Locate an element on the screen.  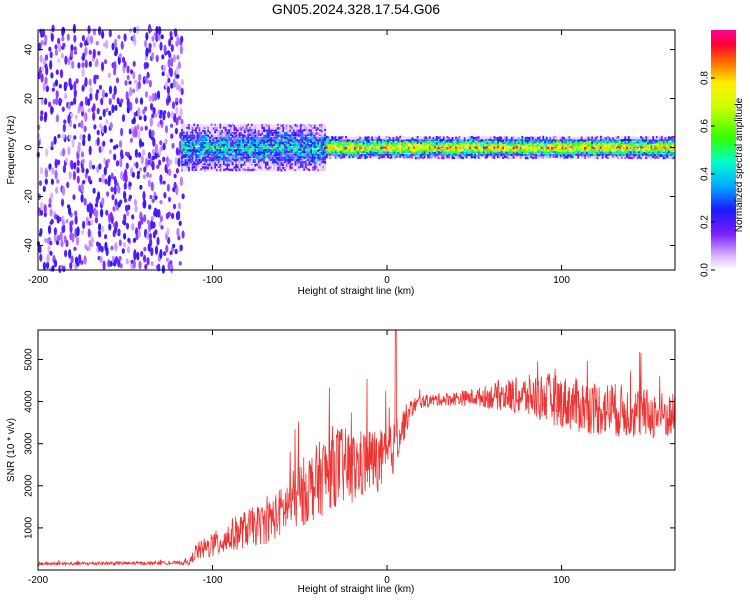
spectrogram-band-cell-2049 is located at coordinates (297, 140).